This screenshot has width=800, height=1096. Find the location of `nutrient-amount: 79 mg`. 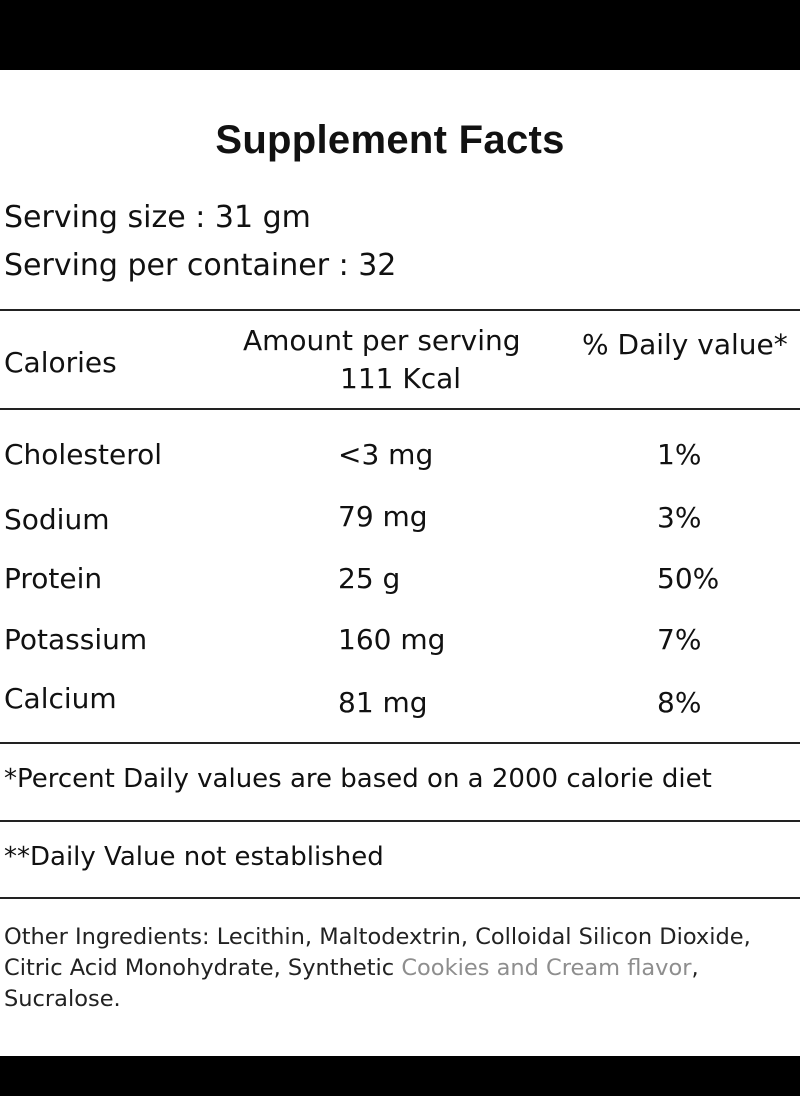

nutrient-amount: 79 mg is located at coordinates (383, 516).